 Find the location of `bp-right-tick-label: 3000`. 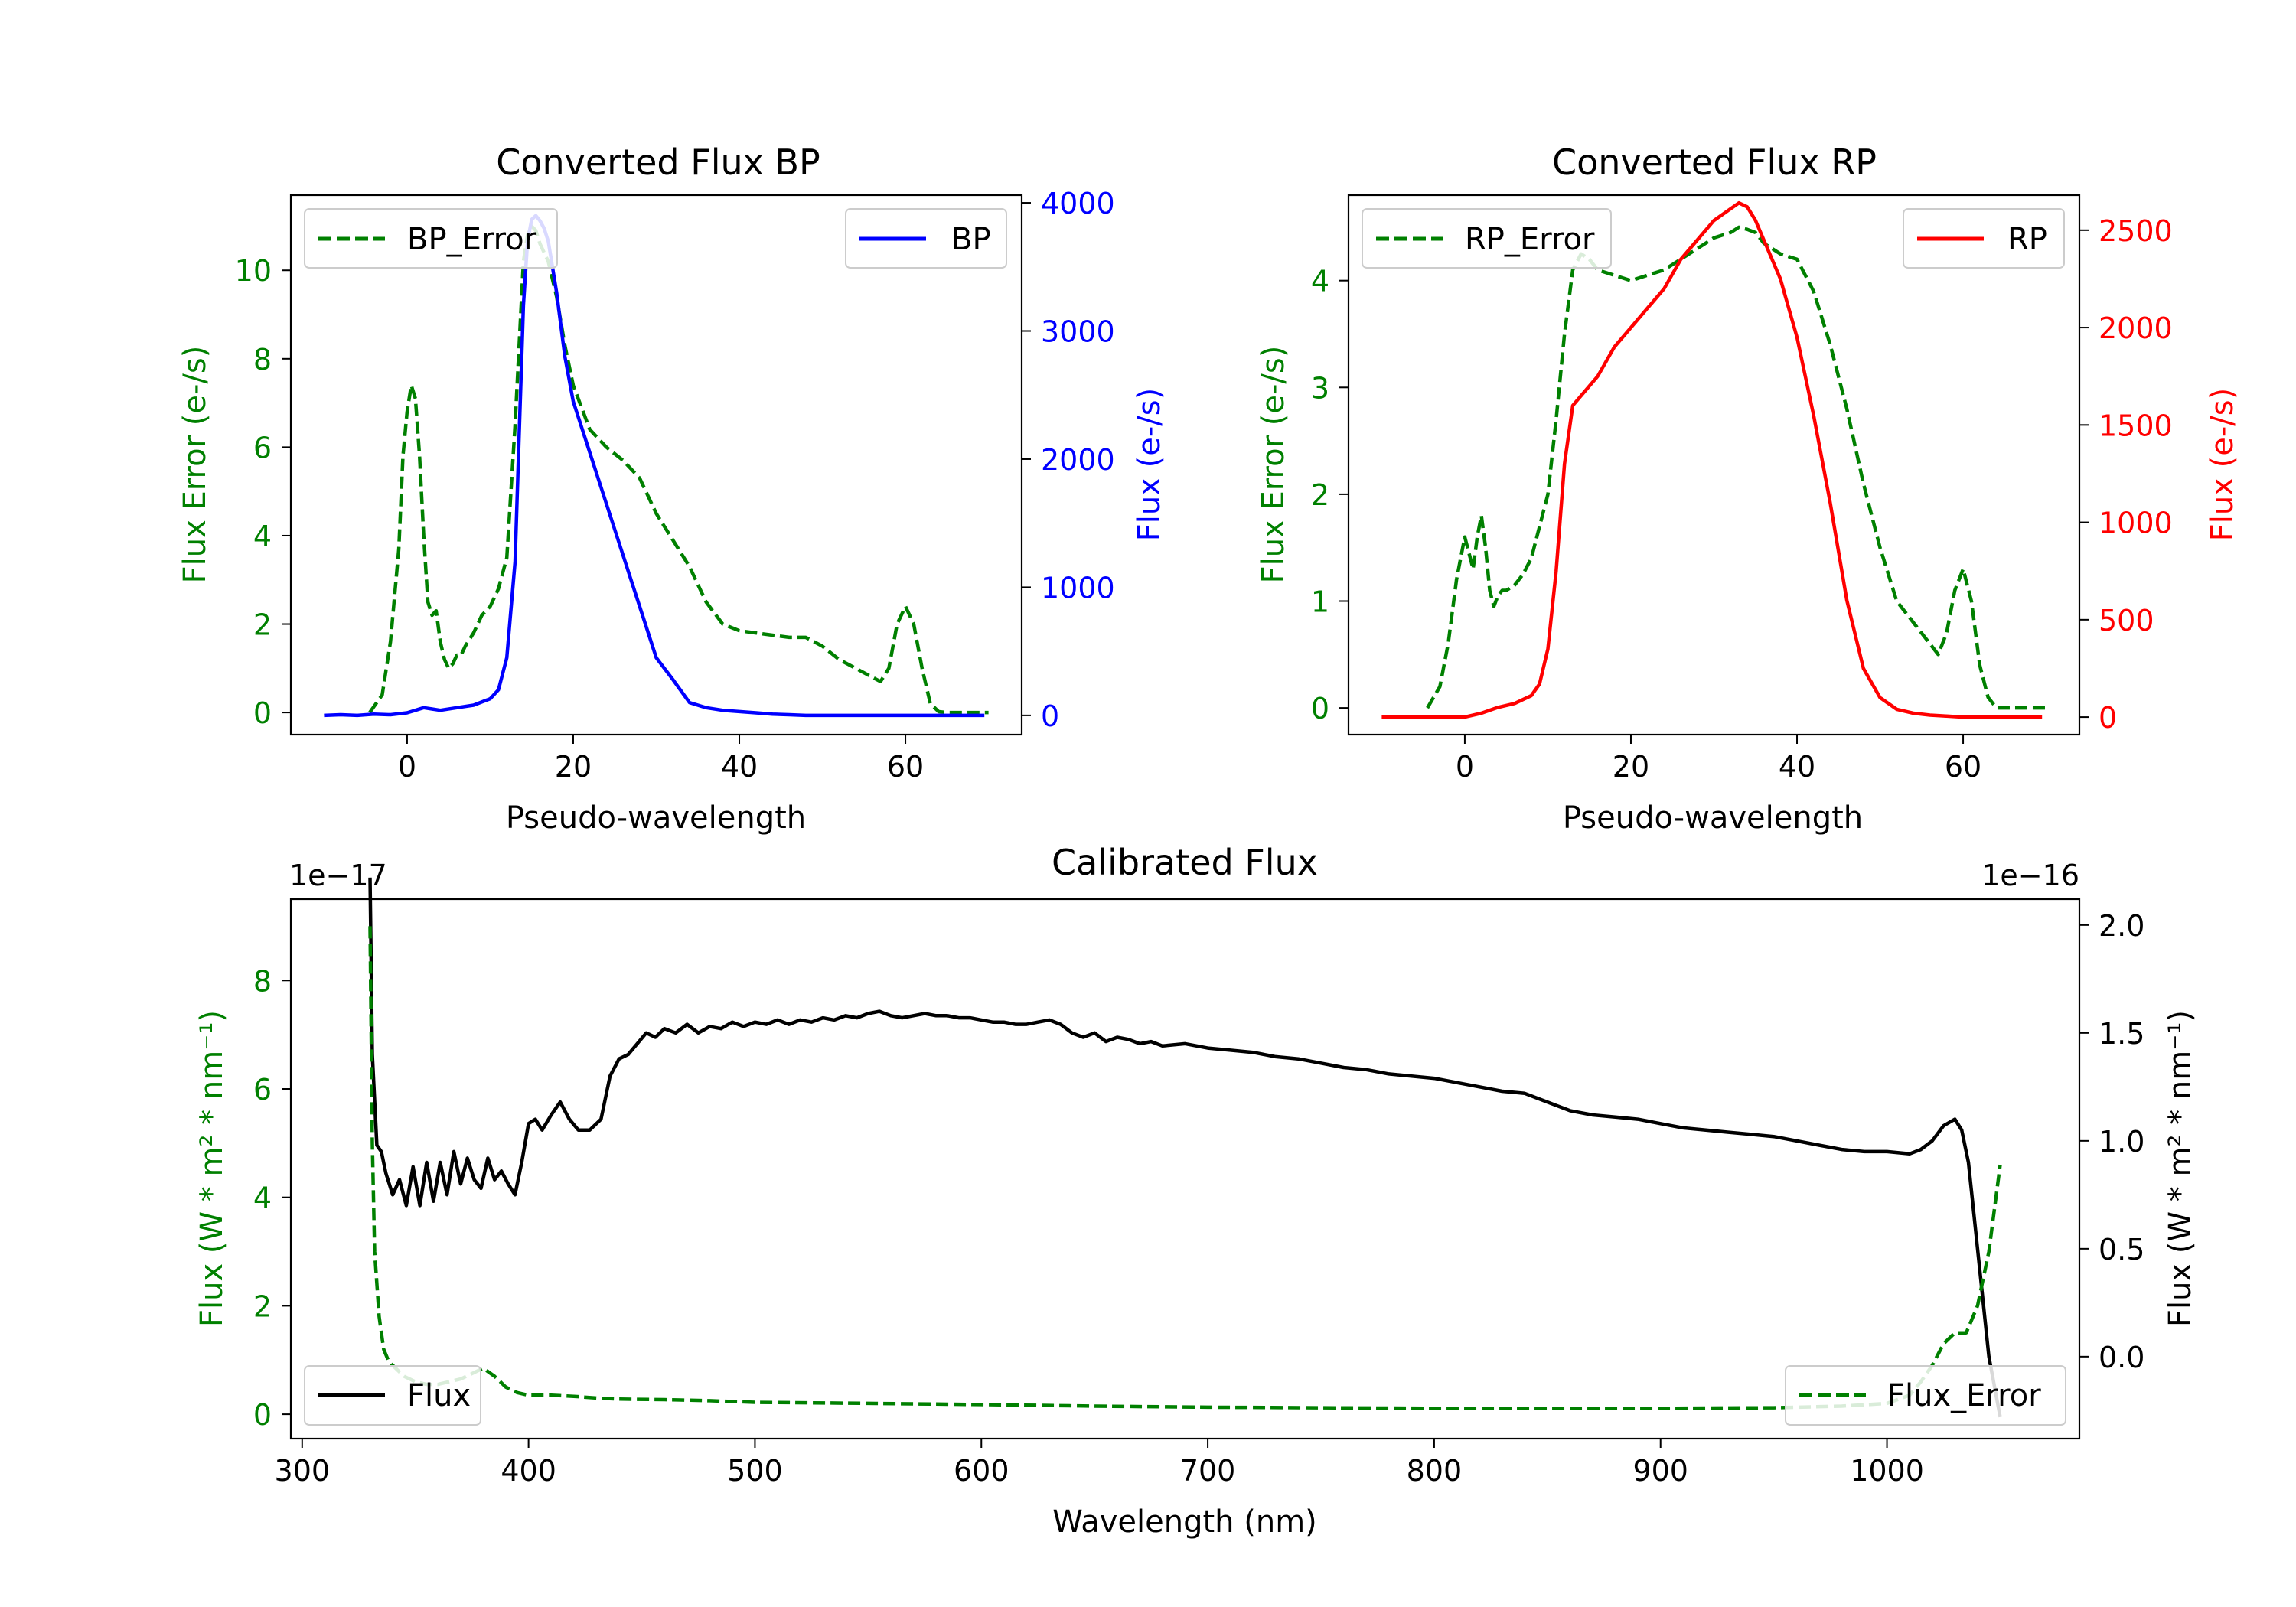

bp-right-tick-label: 3000 is located at coordinates (1078, 332).